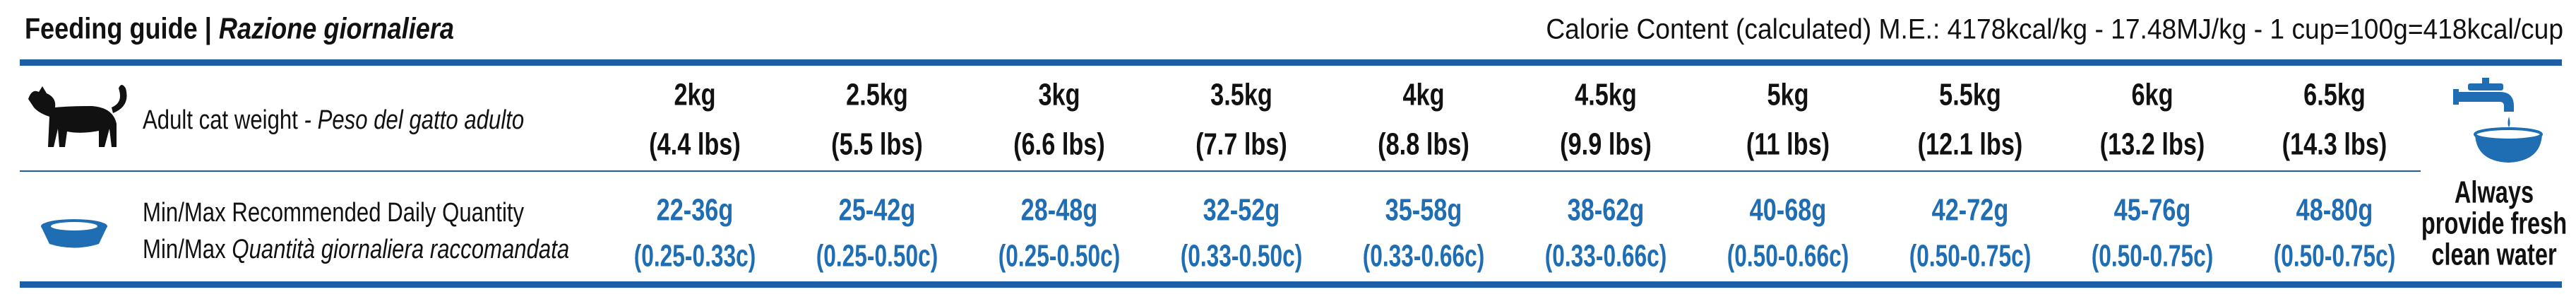 This screenshot has height=304, width=2576. I want to click on weight-lbs-group: (13.2 lbs), so click(2152, 144).